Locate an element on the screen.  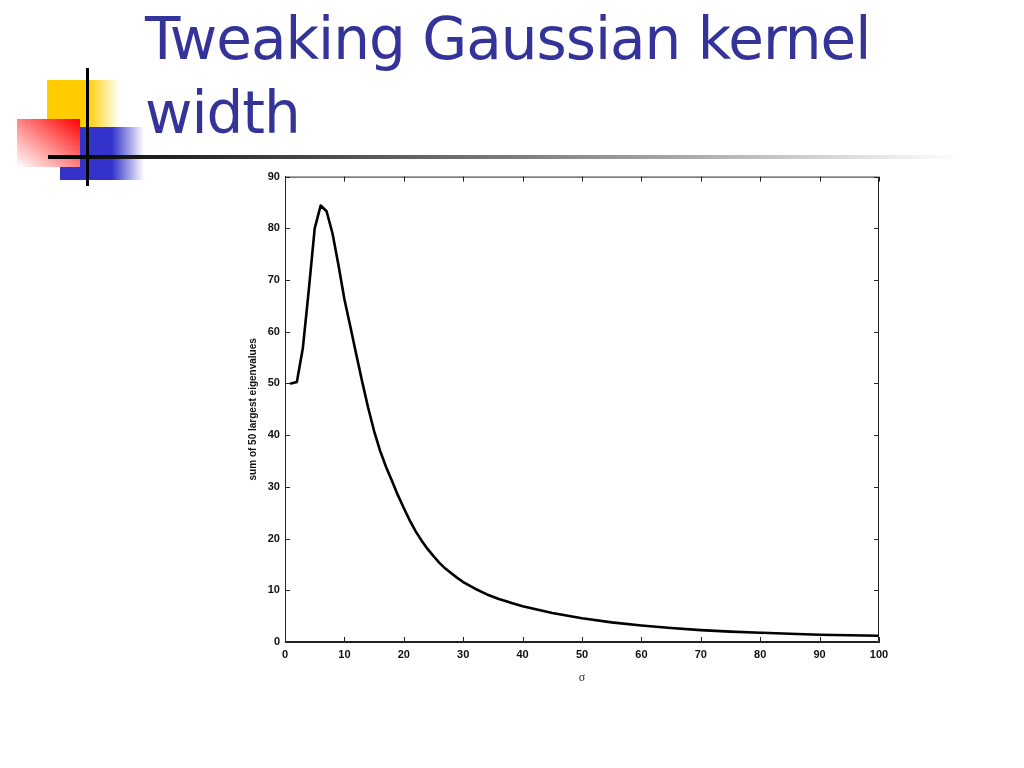
x-axis-title: σ is located at coordinates (582, 676).